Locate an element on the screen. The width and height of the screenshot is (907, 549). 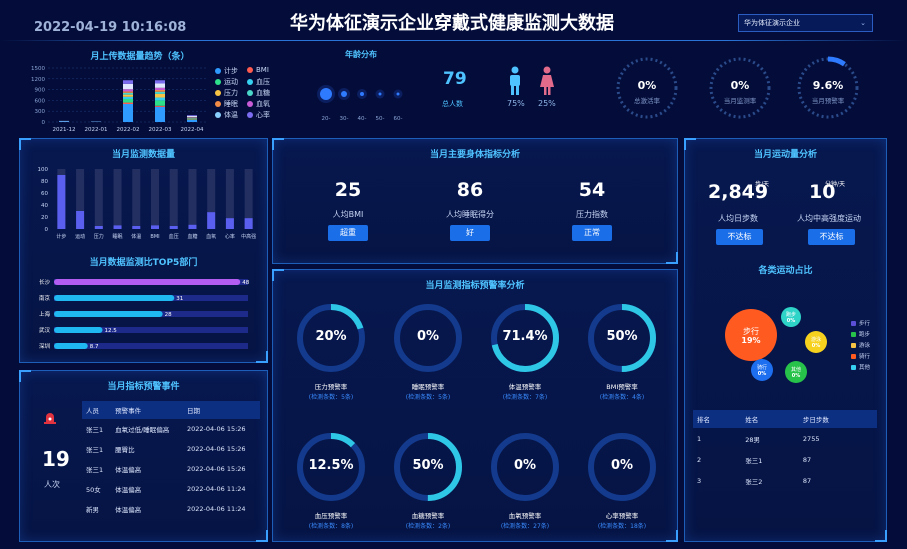
x-tick-label: 体温 is located at coordinates (136, 236).